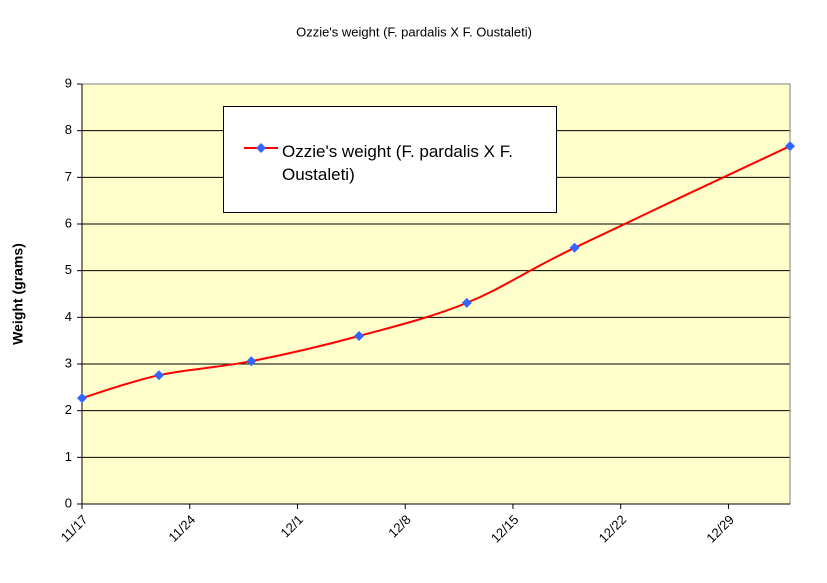  I want to click on y-tick-label: 1, so click(68, 456).